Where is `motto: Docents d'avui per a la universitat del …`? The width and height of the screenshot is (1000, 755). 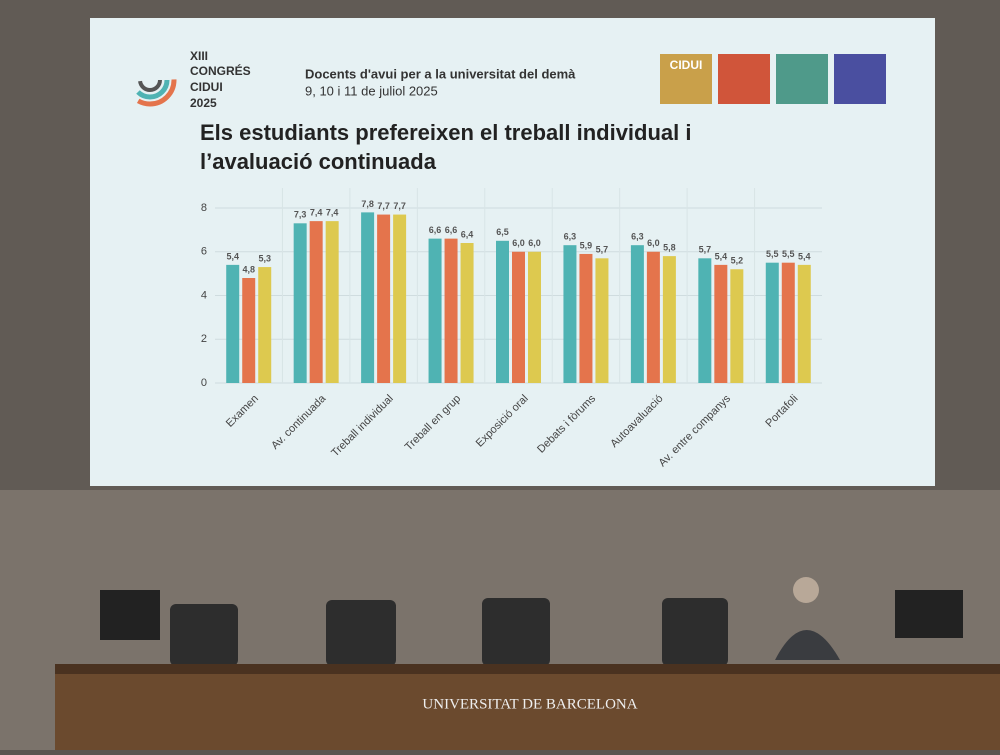
motto: Docents d'avui per a la universitat del … is located at coordinates (440, 73).